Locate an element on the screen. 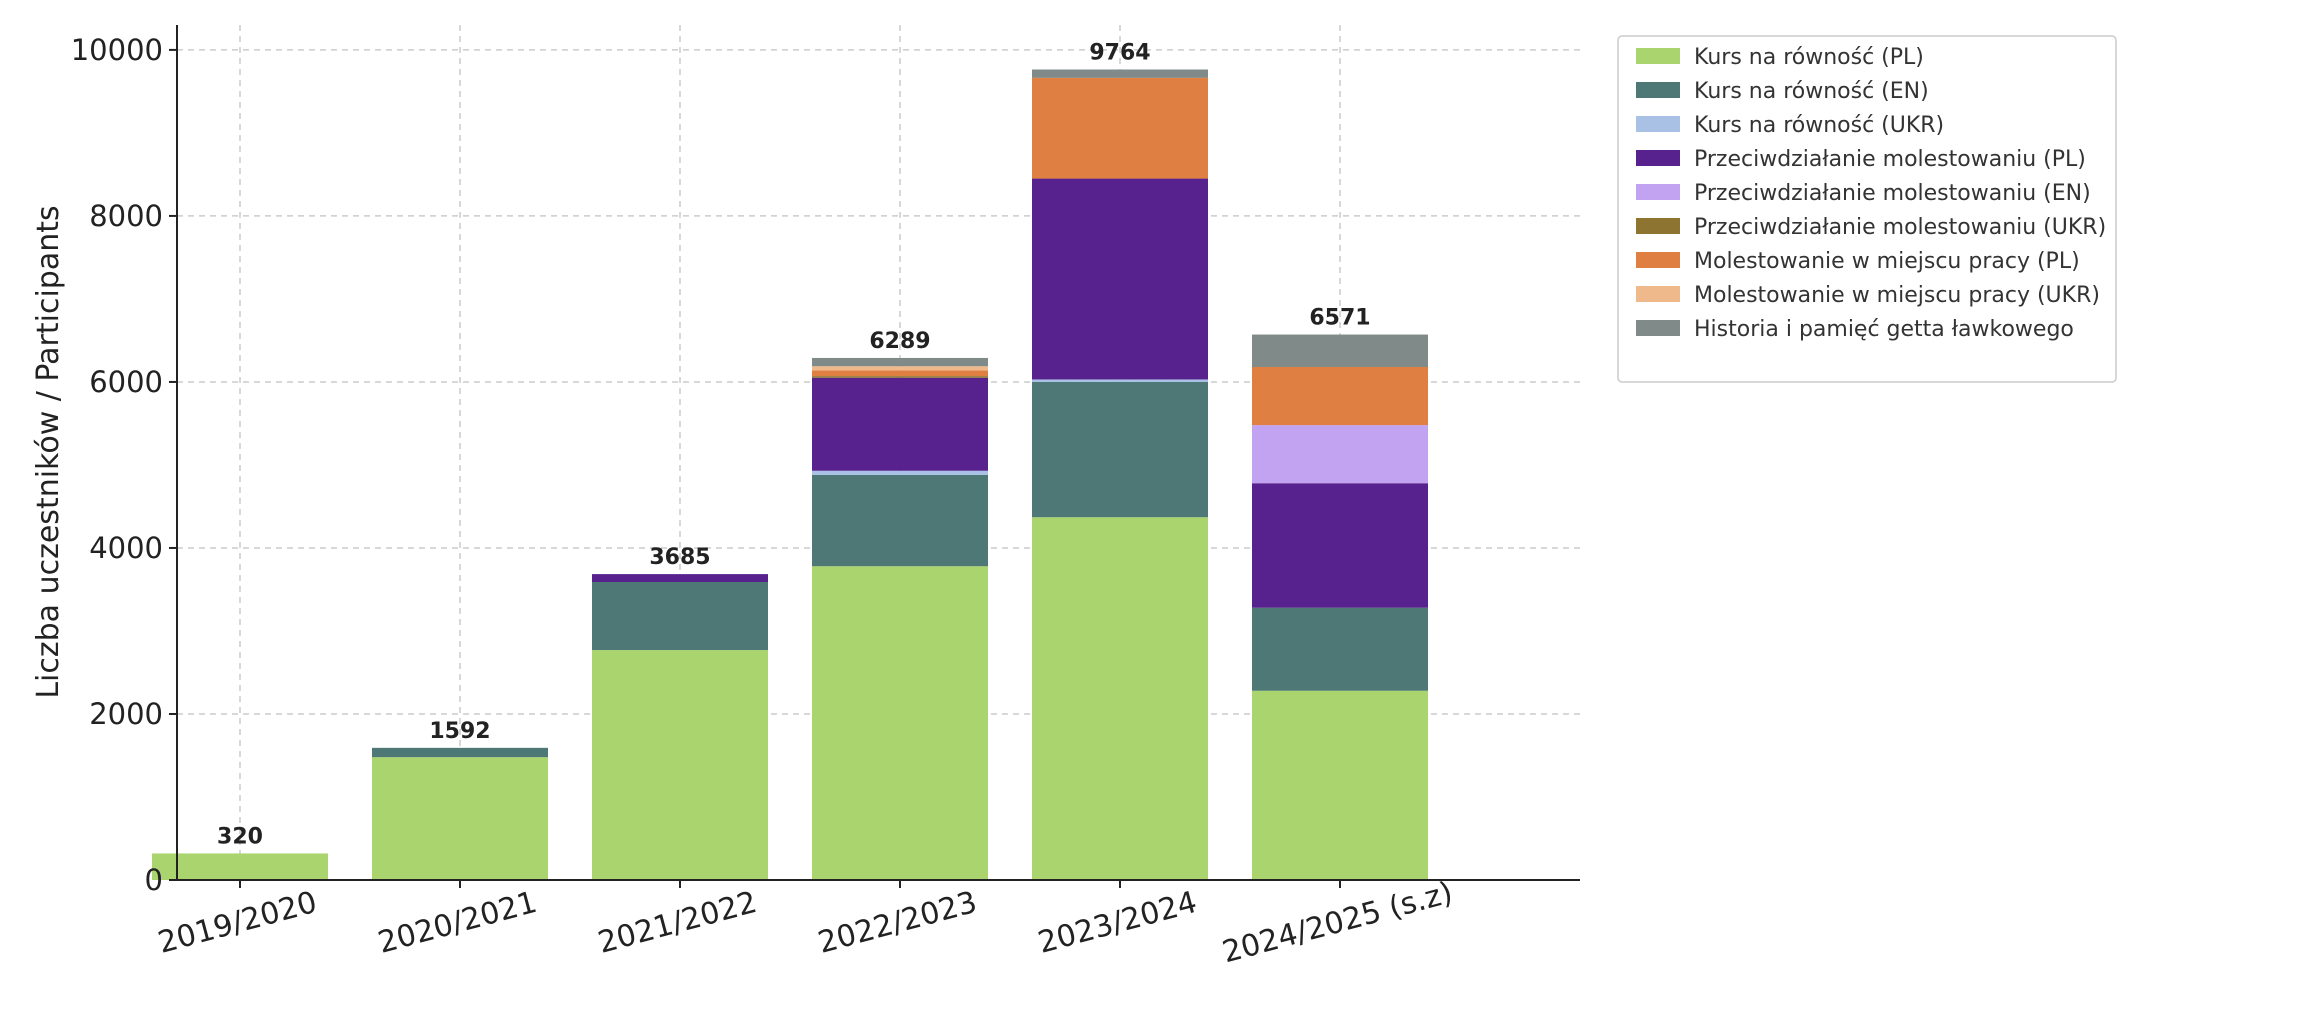 The width and height of the screenshot is (2300, 1024). y-axis-label: Liczba uczestników / Participants is located at coordinates (48, 451).